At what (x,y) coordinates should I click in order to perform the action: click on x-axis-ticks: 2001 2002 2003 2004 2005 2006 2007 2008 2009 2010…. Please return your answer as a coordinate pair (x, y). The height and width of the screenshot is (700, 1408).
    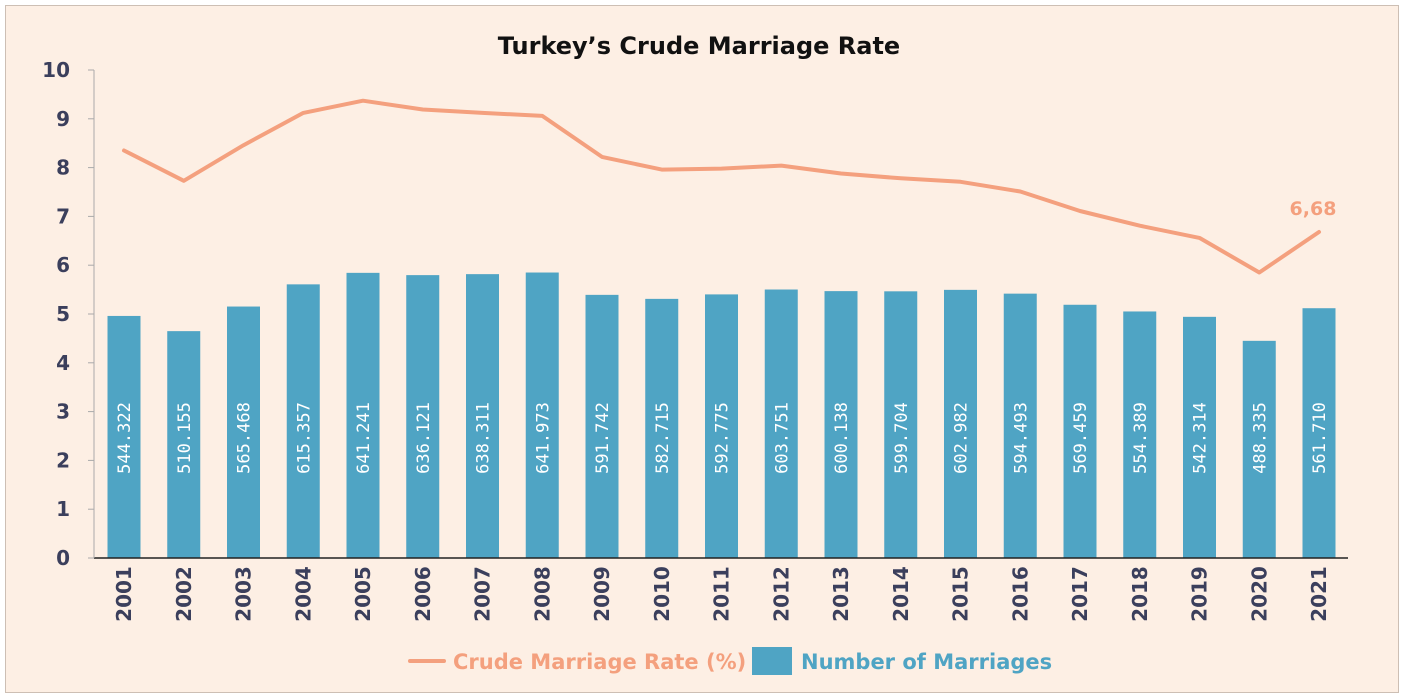
    Looking at the image, I should click on (721, 594).